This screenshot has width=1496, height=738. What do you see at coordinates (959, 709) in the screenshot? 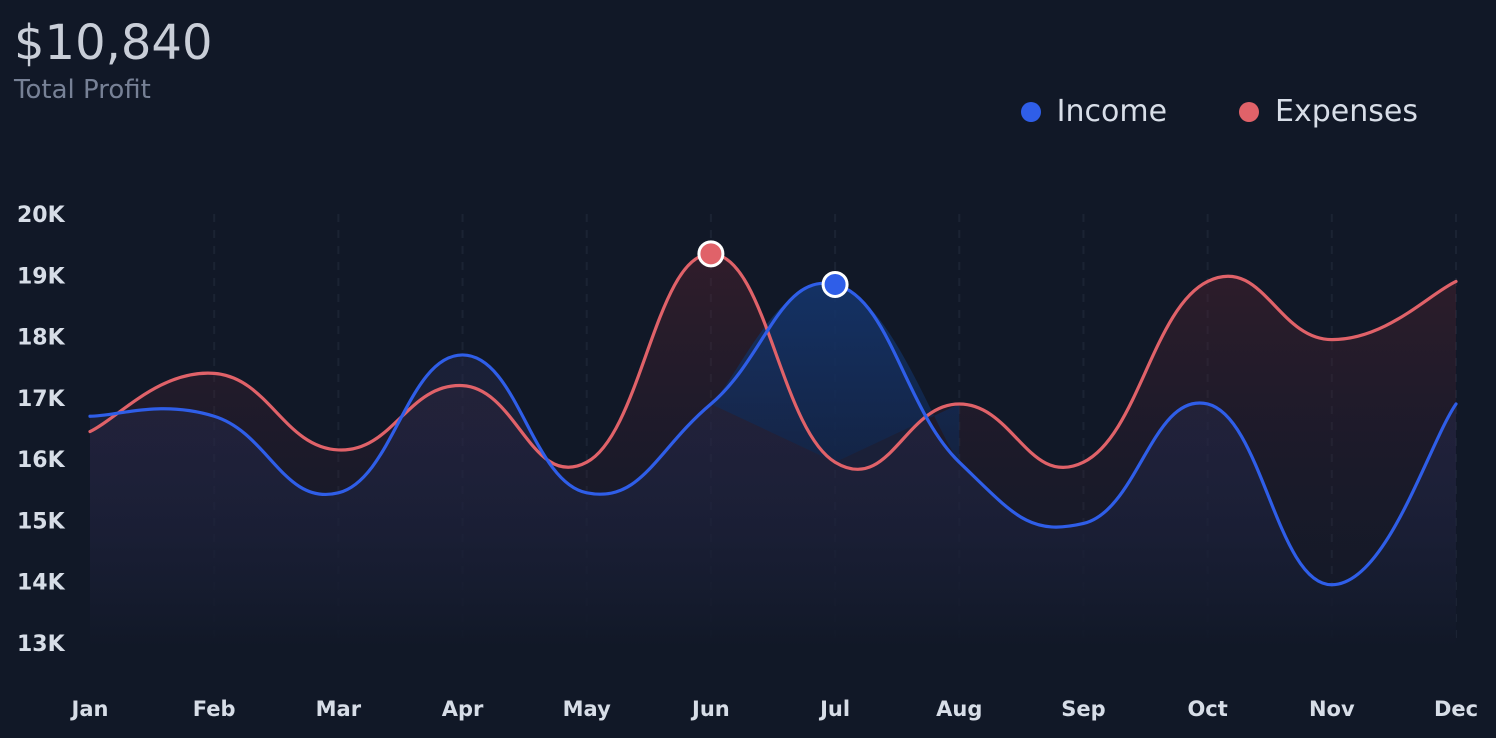
I see `x-tick-aug: Aug` at bounding box center [959, 709].